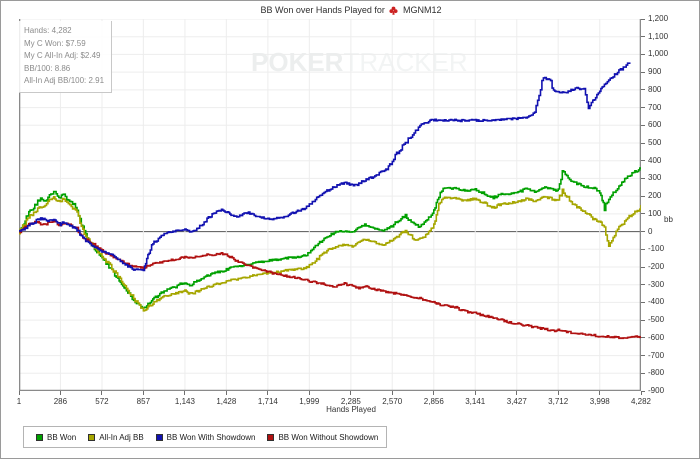 The width and height of the screenshot is (700, 459). Describe the element at coordinates (55, 43) in the screenshot. I see `stat-won: My C Won: $7.59` at that location.